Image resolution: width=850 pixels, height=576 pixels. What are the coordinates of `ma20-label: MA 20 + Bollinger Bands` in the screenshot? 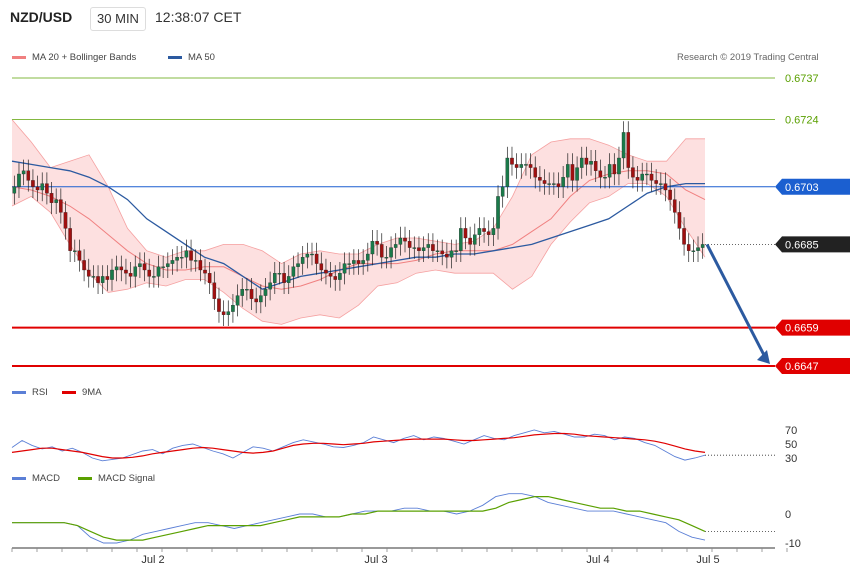 It's located at (84, 57).